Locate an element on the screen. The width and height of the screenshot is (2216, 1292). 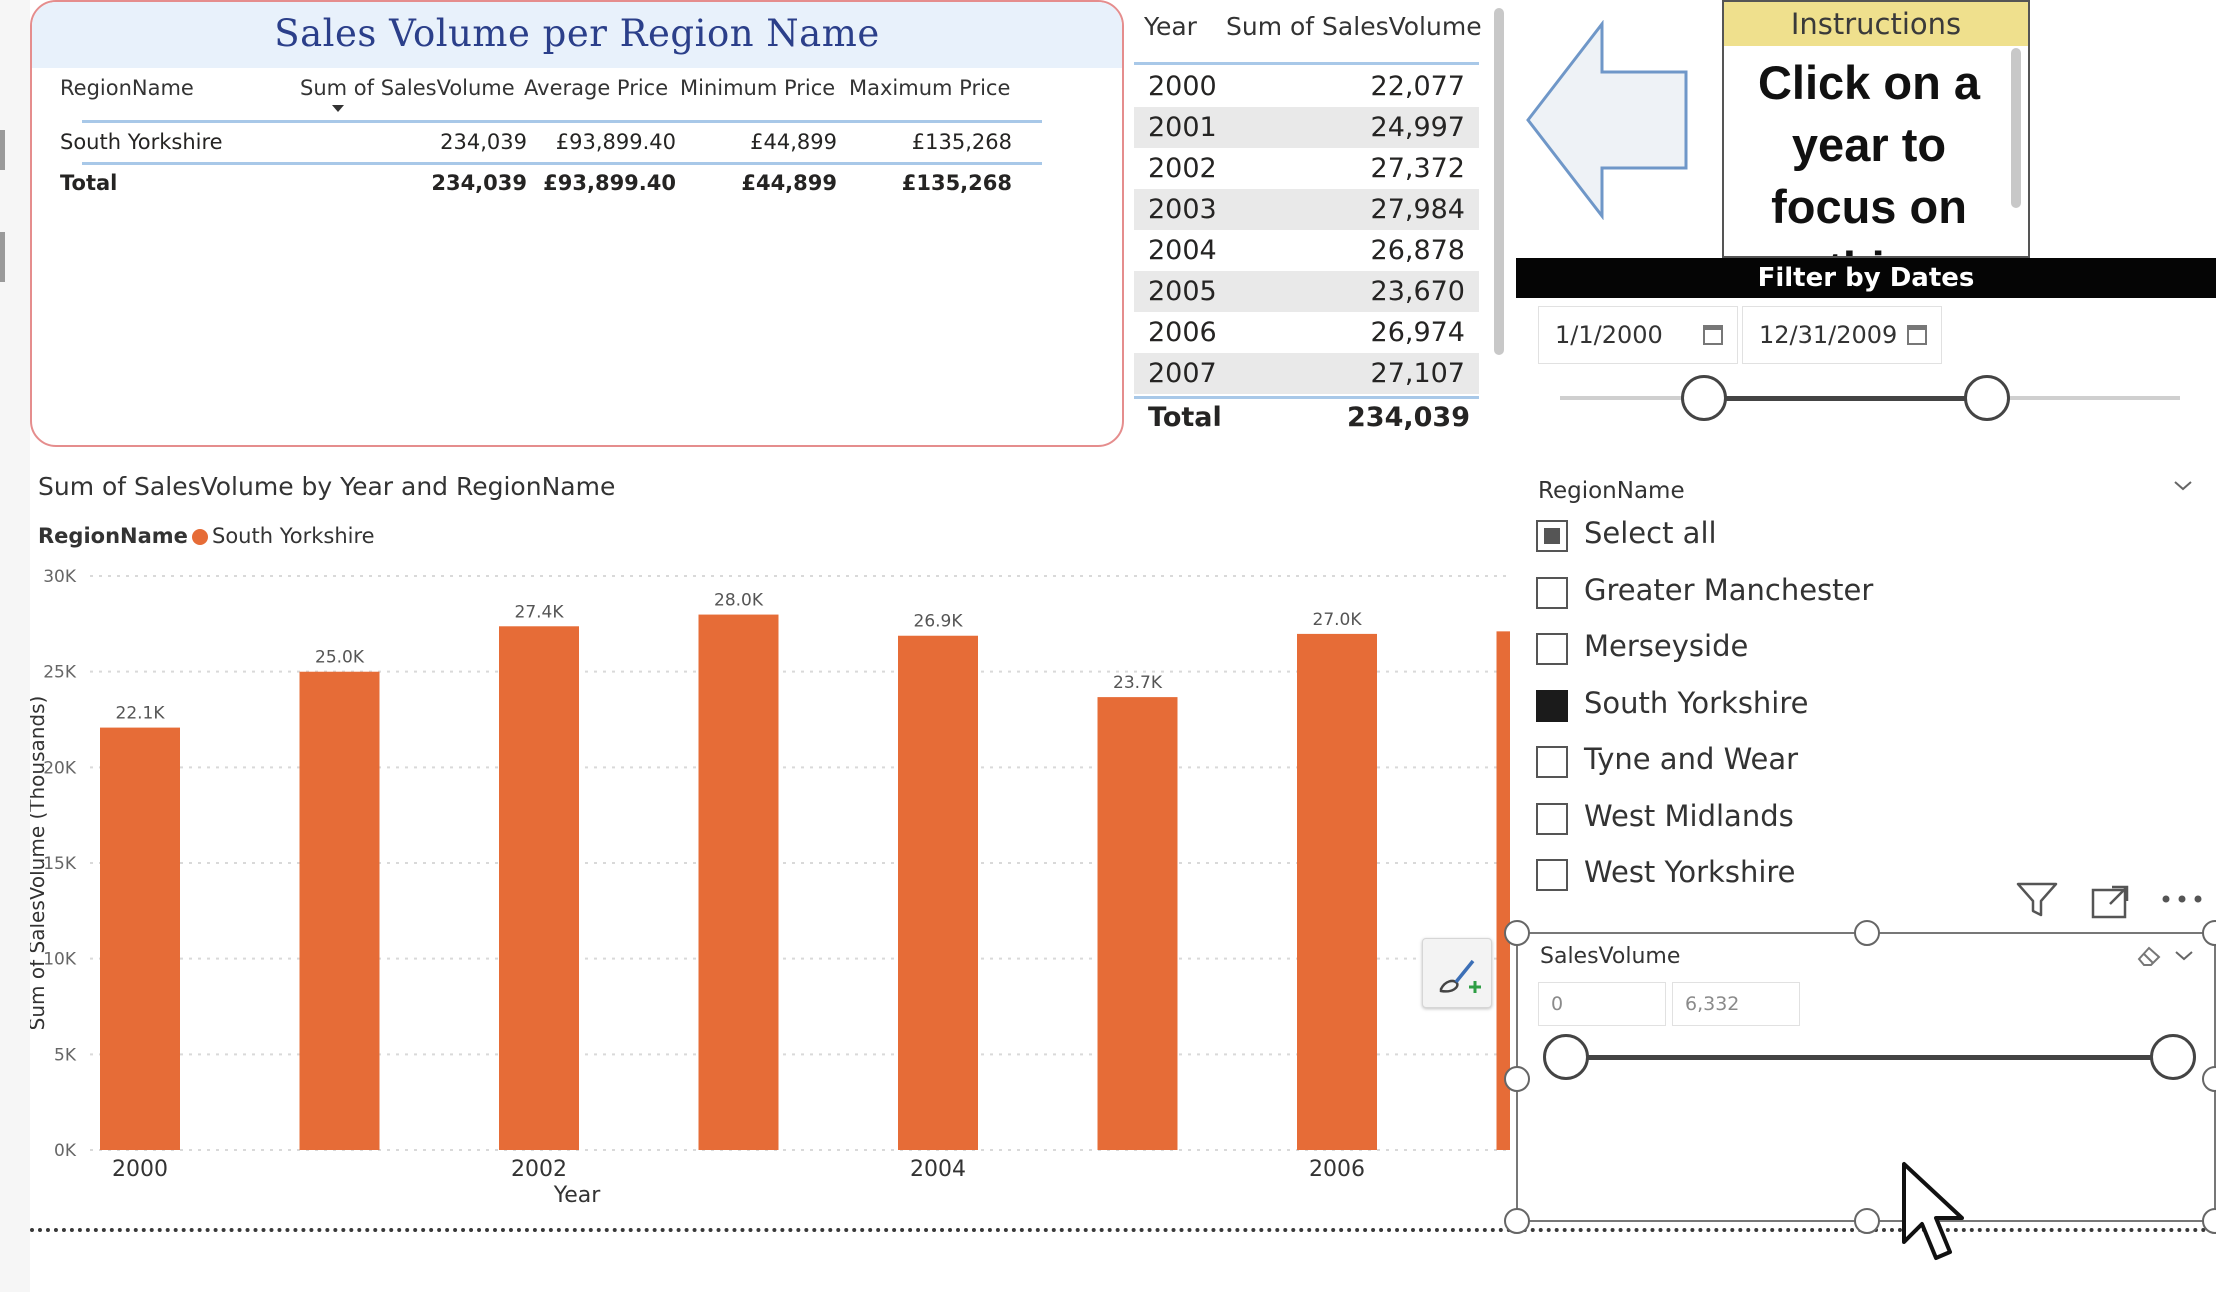
table-row: 2005 23,670 is located at coordinates (1306, 291).